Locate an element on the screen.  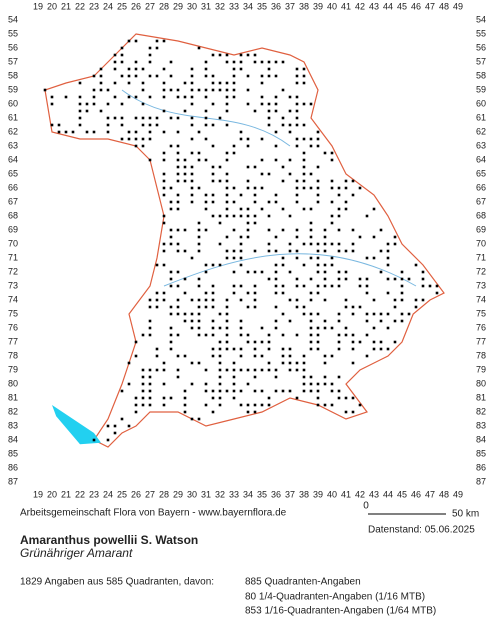
x-grid-label: 47 is located at coordinates (430, 494).